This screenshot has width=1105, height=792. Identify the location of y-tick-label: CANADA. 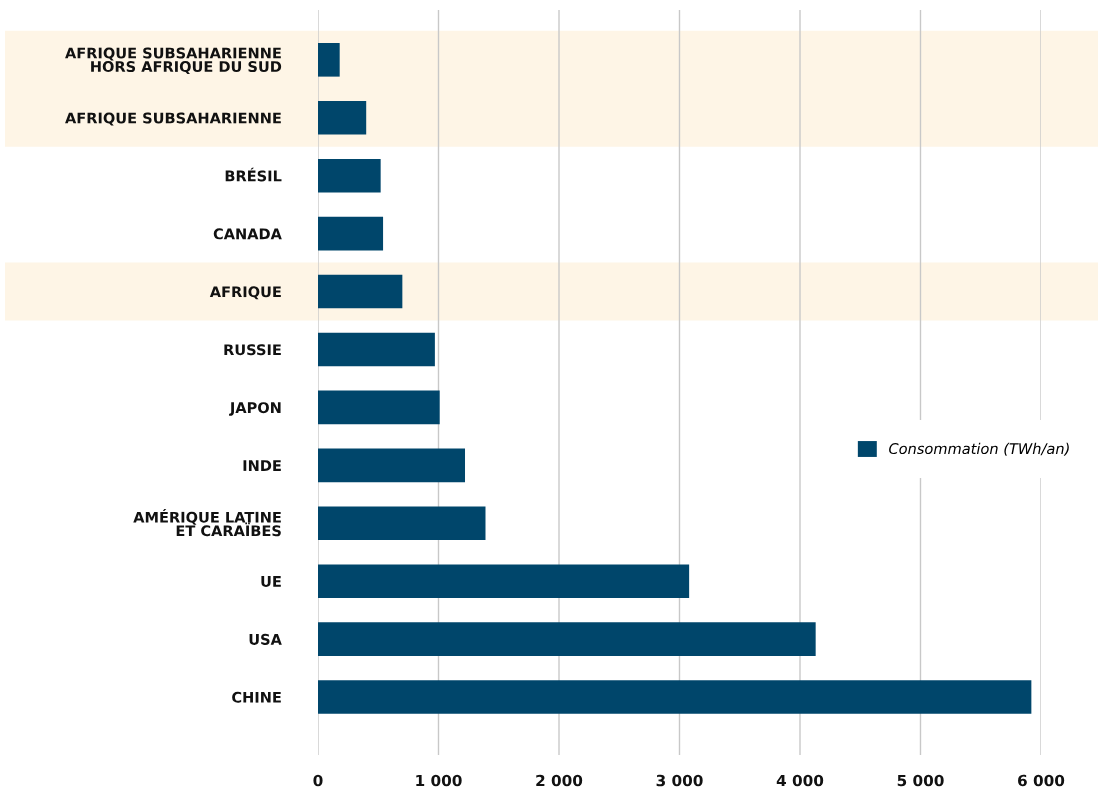
(247, 234).